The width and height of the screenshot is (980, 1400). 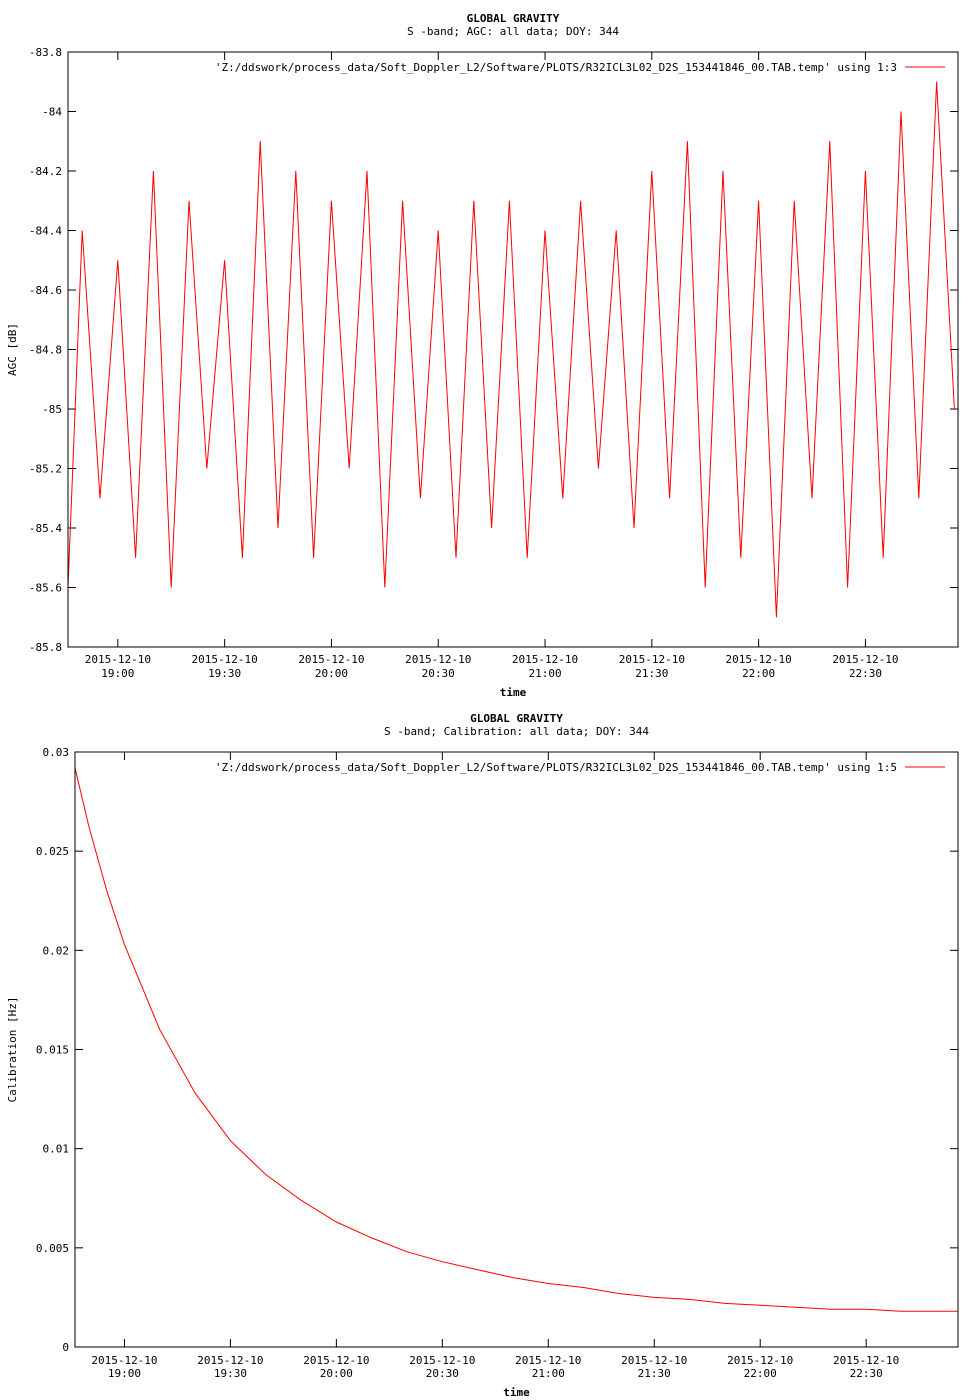 I want to click on chart-subtitle: S -band; AGC: all data; DOY: 344, so click(x=513, y=31).